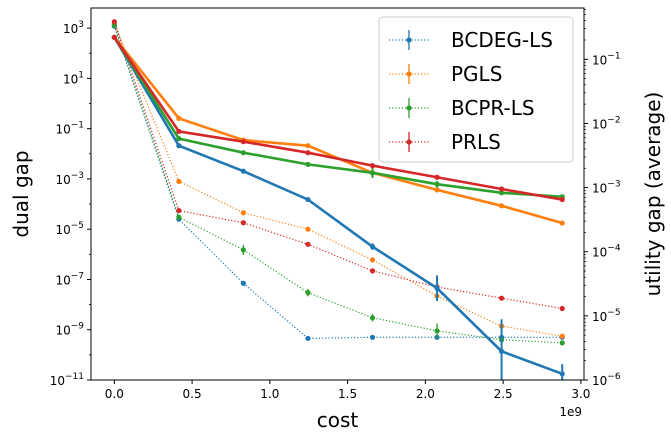  What do you see at coordinates (570, 412) in the screenshot?
I see `x-axis-scale-label: 1e9` at bounding box center [570, 412].